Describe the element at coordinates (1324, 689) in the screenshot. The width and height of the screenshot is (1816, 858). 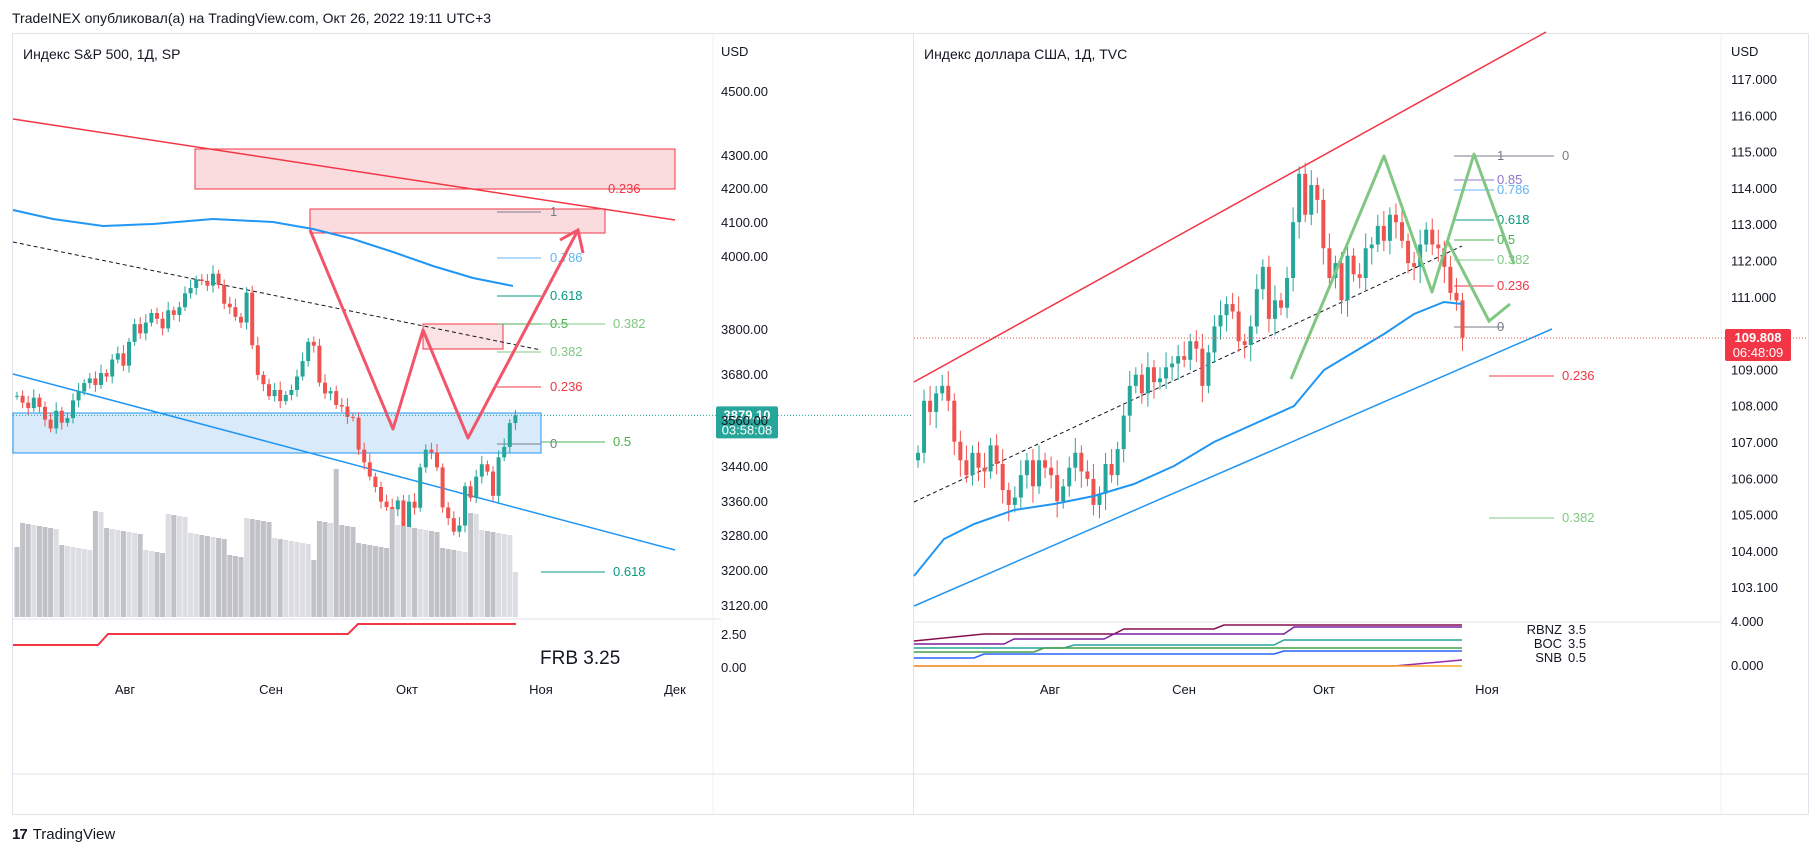
I see `time-axis-tick: Окт` at that location.